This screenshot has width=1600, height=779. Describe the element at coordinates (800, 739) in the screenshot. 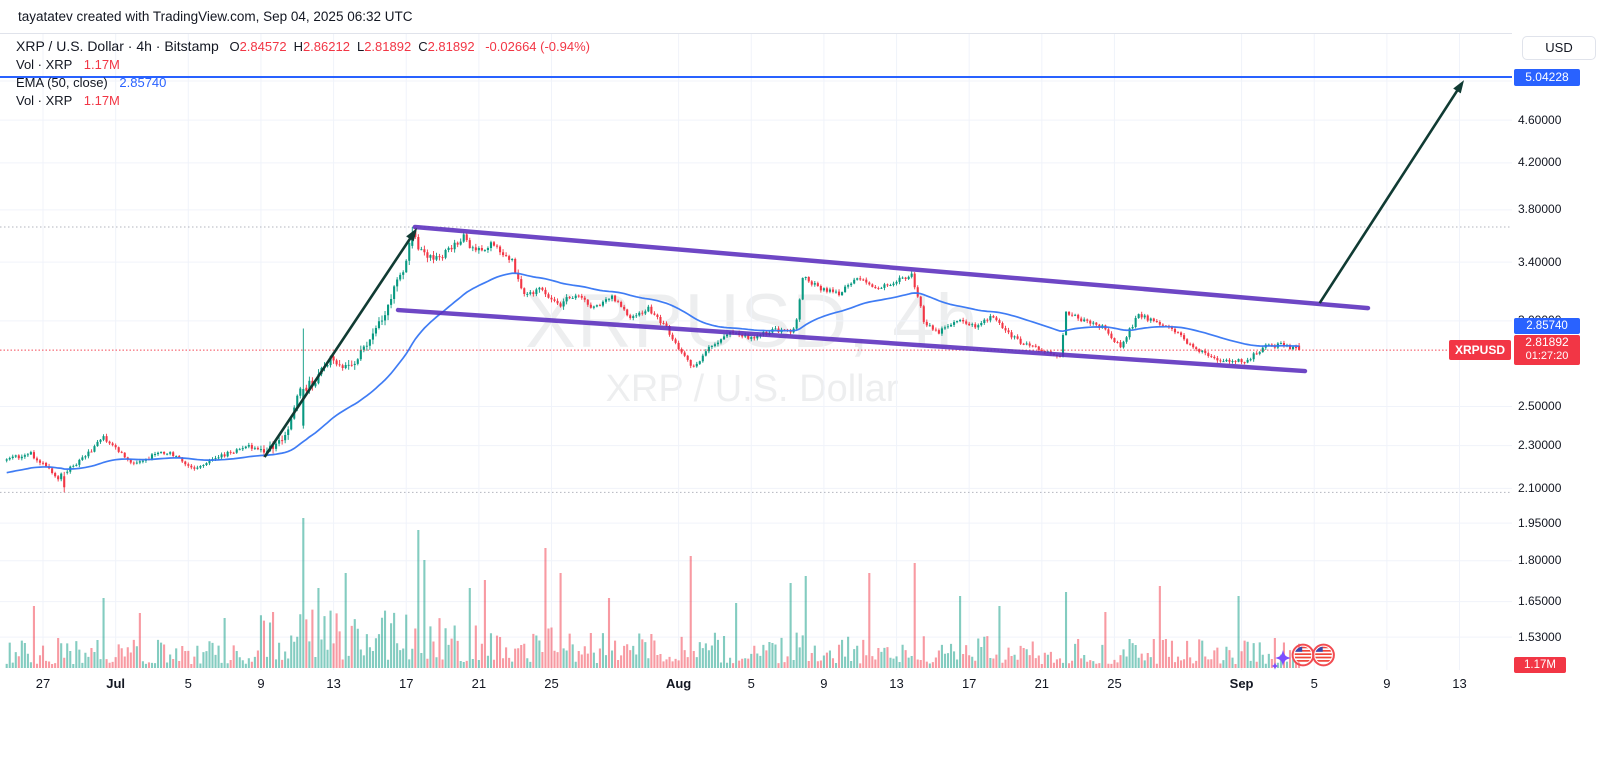

I see `footer: TradingView` at that location.